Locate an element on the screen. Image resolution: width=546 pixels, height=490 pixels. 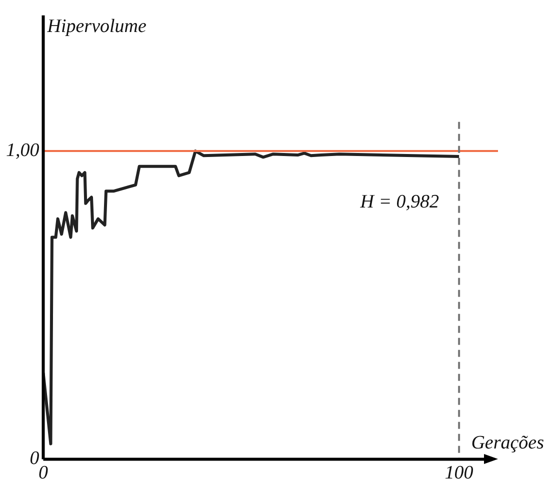
y-axis-title: Hipervolume is located at coordinates (96, 26).